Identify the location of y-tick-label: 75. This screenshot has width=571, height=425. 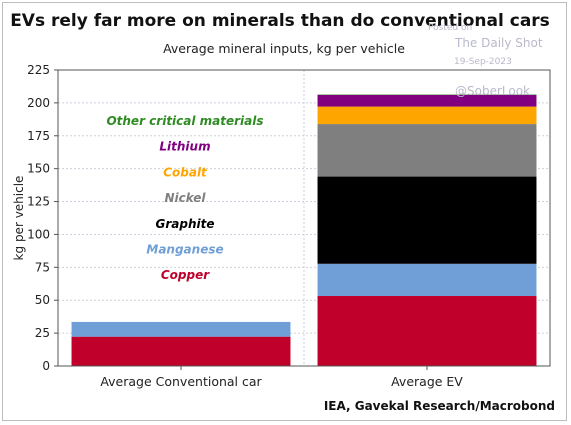
(42, 267).